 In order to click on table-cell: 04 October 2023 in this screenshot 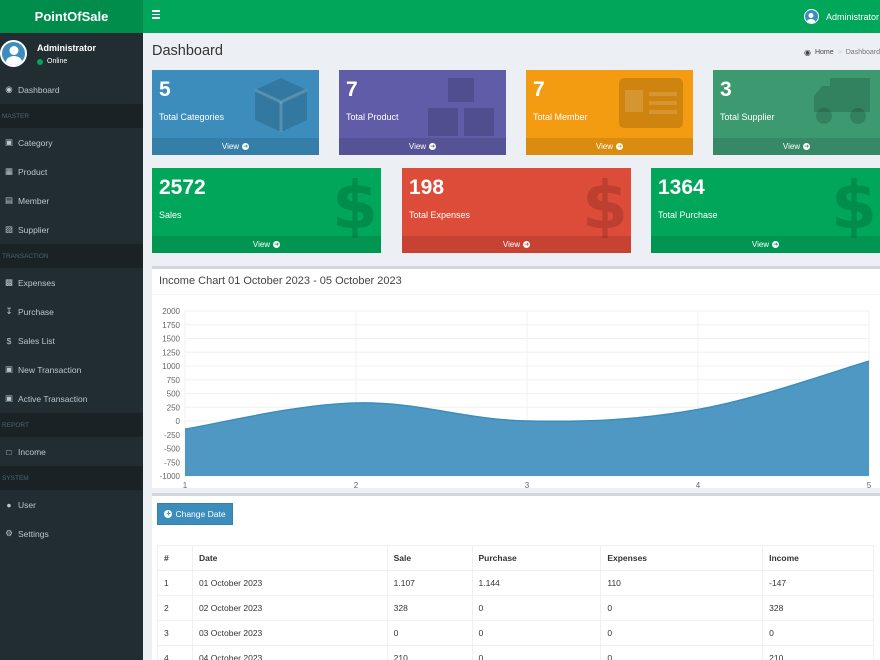, I will do `click(289, 652)`.